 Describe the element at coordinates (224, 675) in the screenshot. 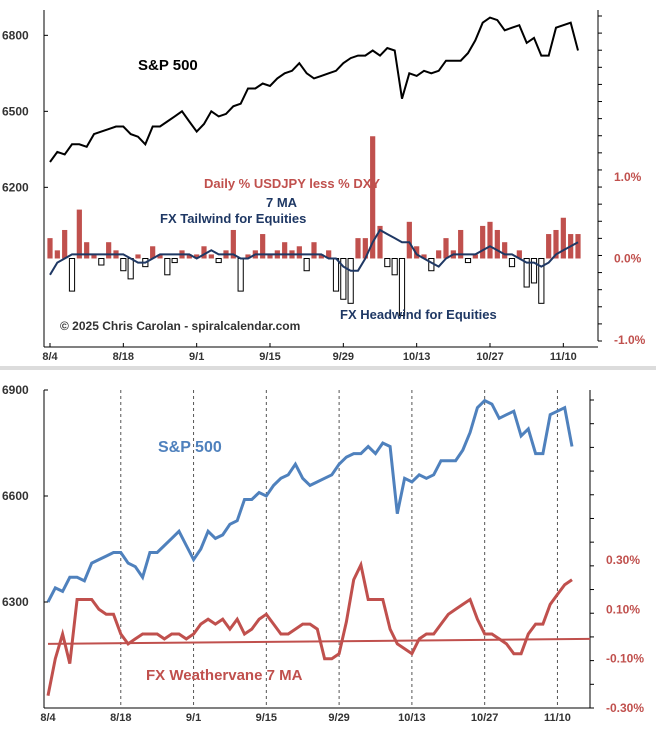

I see `annotation-weathervane: FX Weathervane 7 MA` at that location.